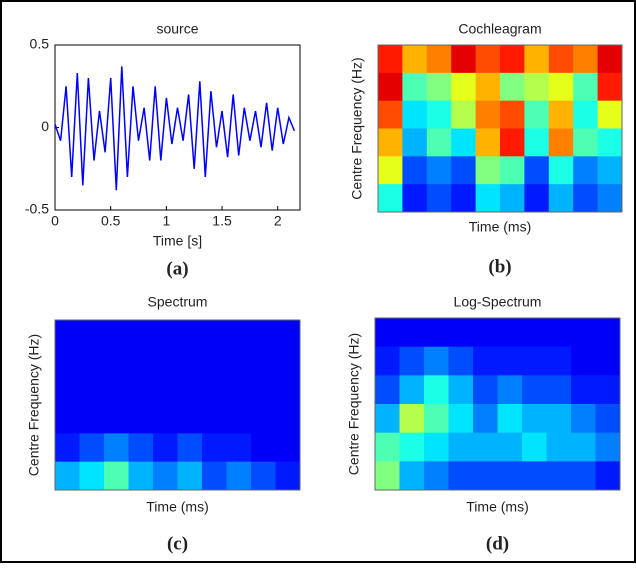 The image size is (636, 568). What do you see at coordinates (177, 507) in the screenshot?
I see `x-axis-label: Time (ms)` at bounding box center [177, 507].